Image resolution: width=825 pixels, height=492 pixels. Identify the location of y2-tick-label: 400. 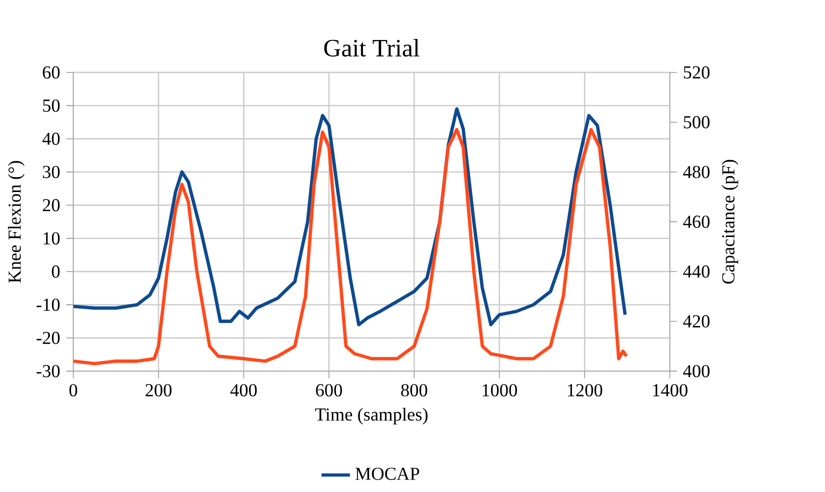
(696, 371).